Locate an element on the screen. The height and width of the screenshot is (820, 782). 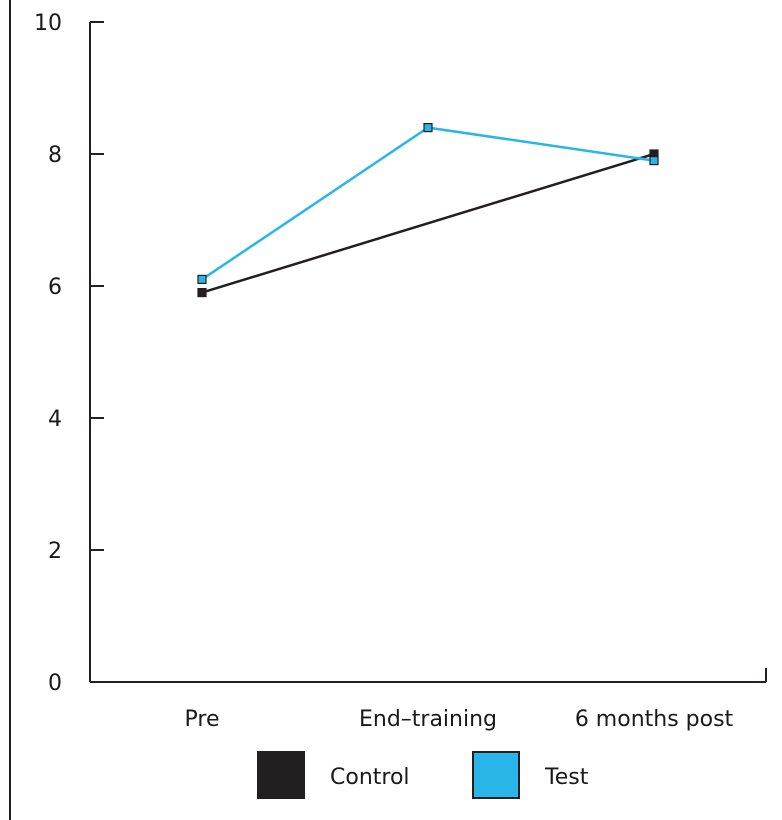
y-axis-ticks: 0 2 4 6 8 10 is located at coordinates (69, 353).